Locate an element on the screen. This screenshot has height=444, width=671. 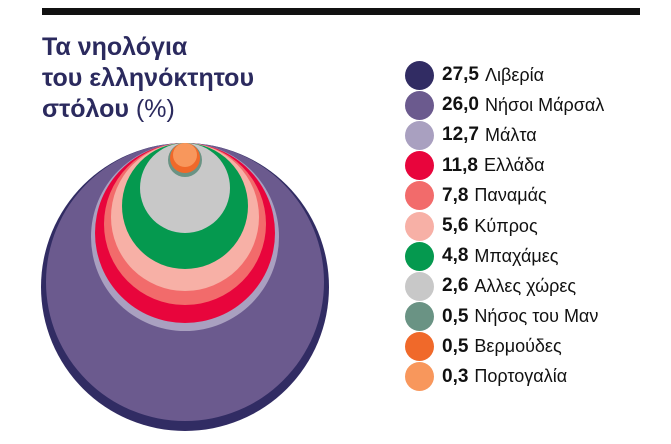
legend-value: 26,0 is located at coordinates (460, 105).